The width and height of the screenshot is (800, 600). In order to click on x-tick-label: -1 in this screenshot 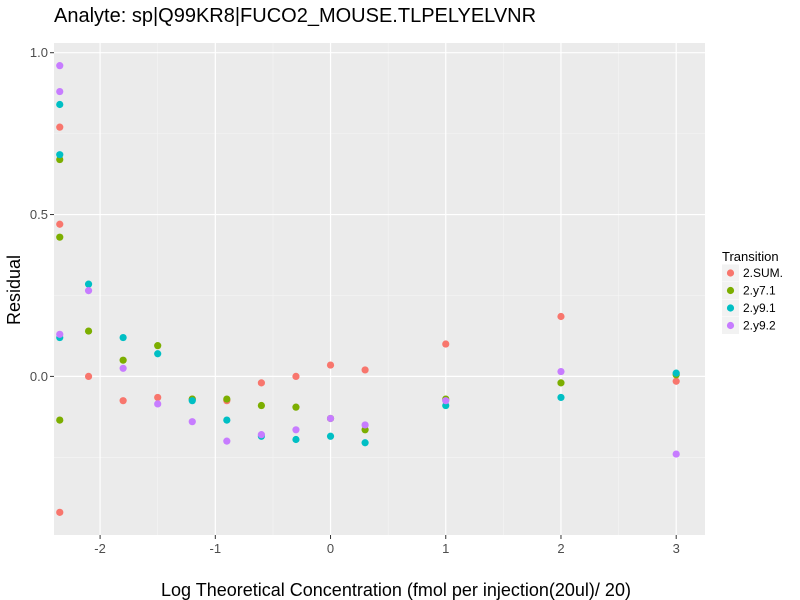, I will do `click(216, 548)`.